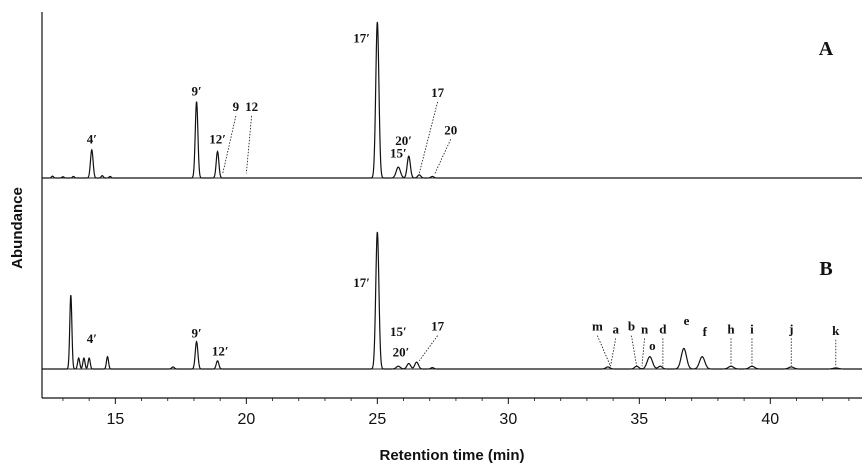  I want to click on panel-label-B: B, so click(825, 269).